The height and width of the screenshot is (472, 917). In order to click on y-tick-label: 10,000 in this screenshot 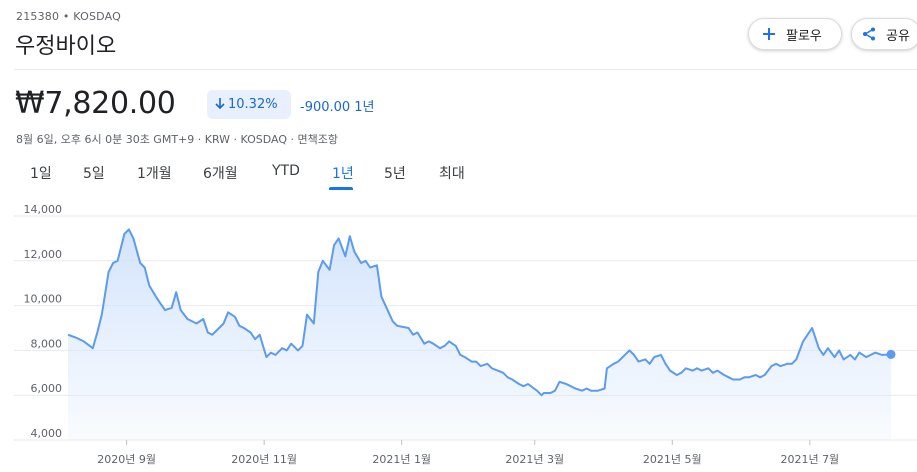, I will do `click(43, 299)`.